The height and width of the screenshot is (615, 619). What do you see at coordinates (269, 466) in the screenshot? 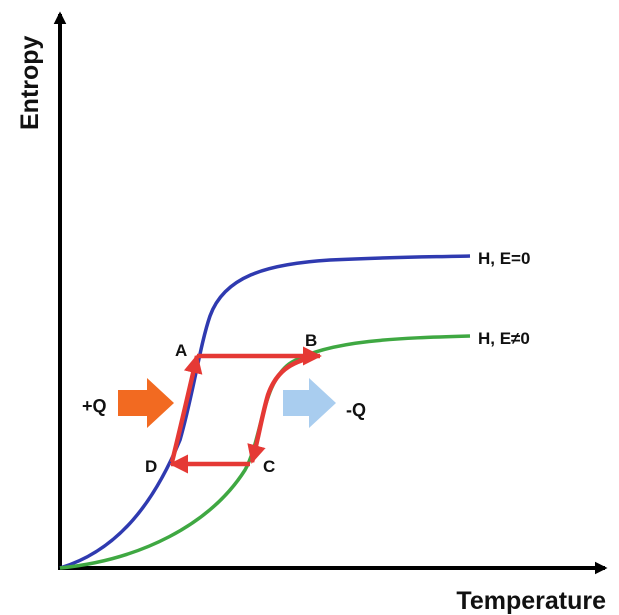
I see `point-c-label: C` at bounding box center [269, 466].